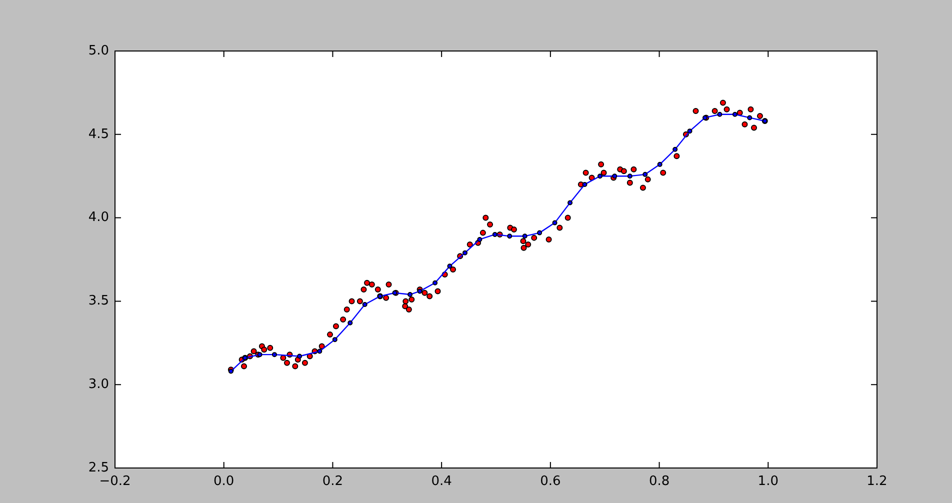  What do you see at coordinates (115, 482) in the screenshot?
I see `x-tick-label: −0.2` at bounding box center [115, 482].